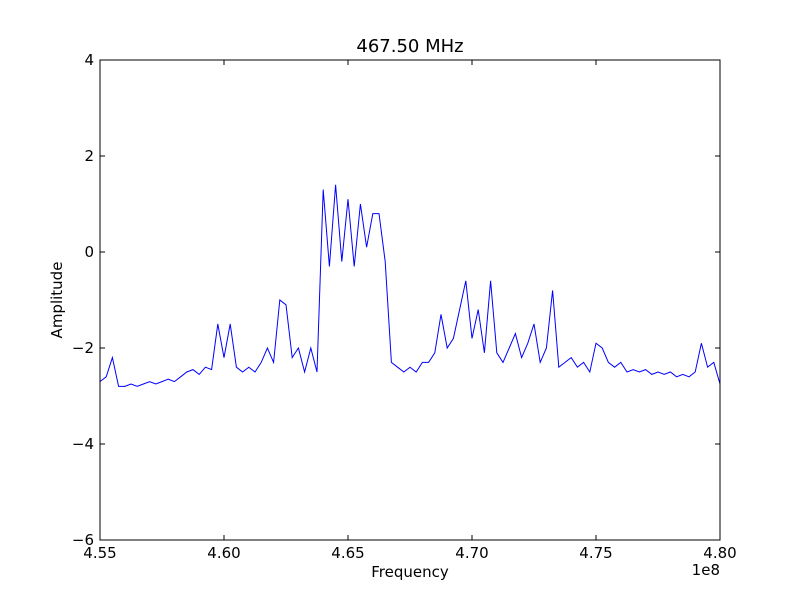 The image size is (800, 600). I want to click on y-tick-label: 2, so click(89, 156).